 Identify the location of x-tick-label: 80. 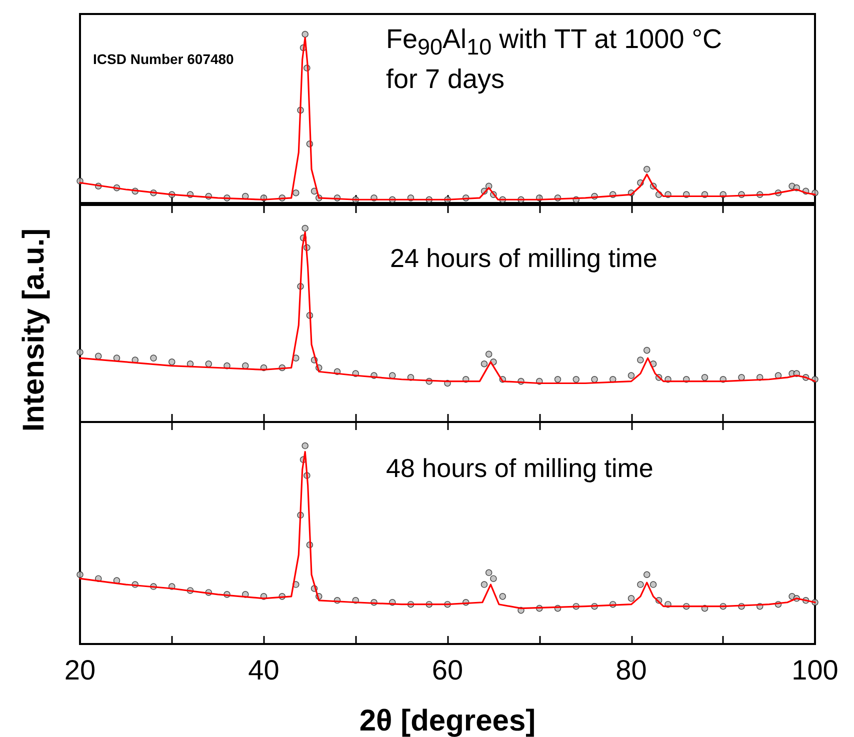
(631, 670).